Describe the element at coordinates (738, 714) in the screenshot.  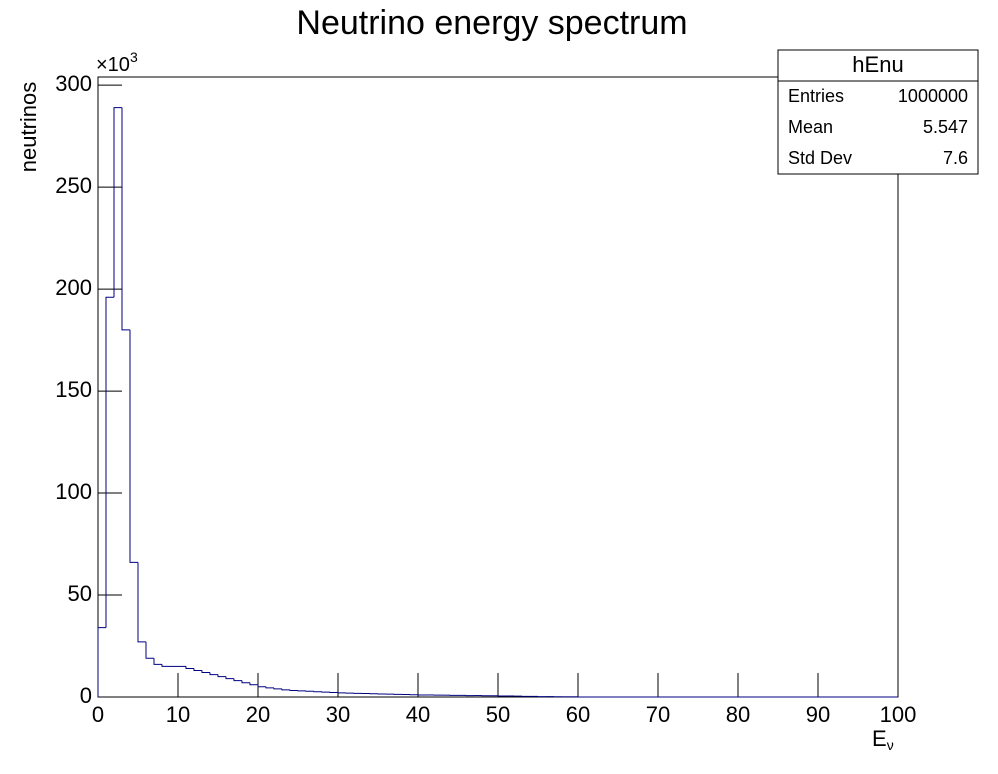
I see `x-tick-label: 80` at that location.